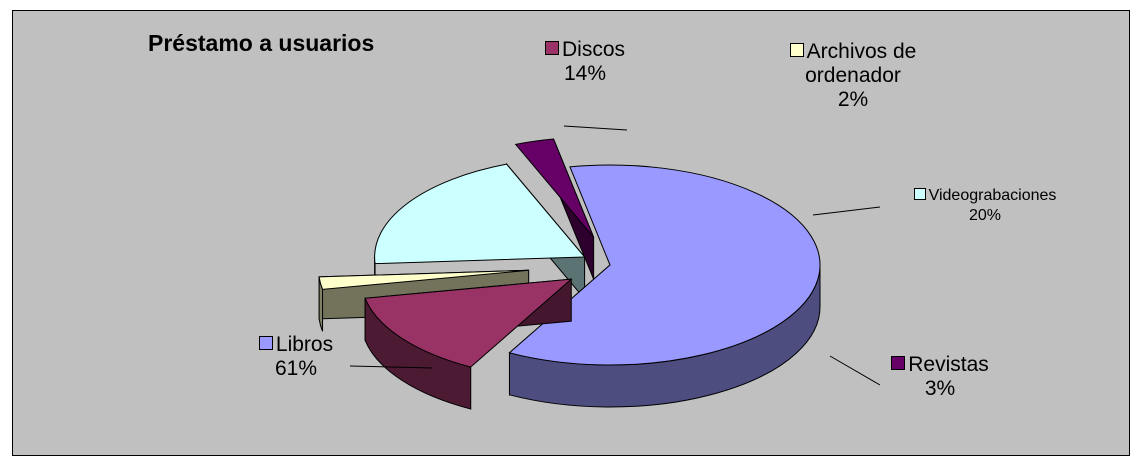  Describe the element at coordinates (296, 345) in the screenshot. I see `data-label-name-libros: Libros` at that location.